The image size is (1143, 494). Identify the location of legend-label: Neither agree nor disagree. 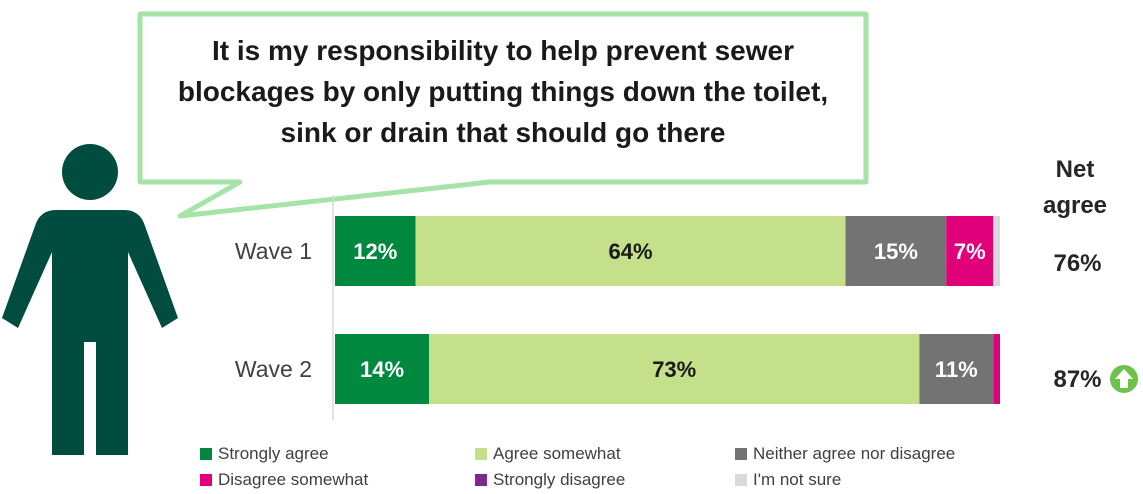
(854, 453).